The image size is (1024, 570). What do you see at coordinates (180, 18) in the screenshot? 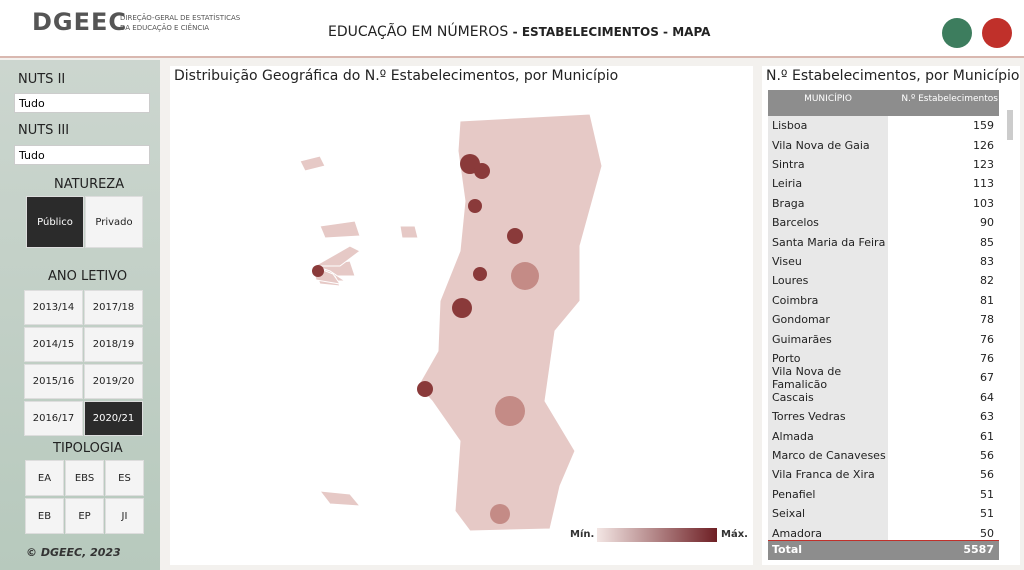
I see `org-name: DIREÇÃO-GERAL DE ESTATÍSTICAS` at bounding box center [180, 18].